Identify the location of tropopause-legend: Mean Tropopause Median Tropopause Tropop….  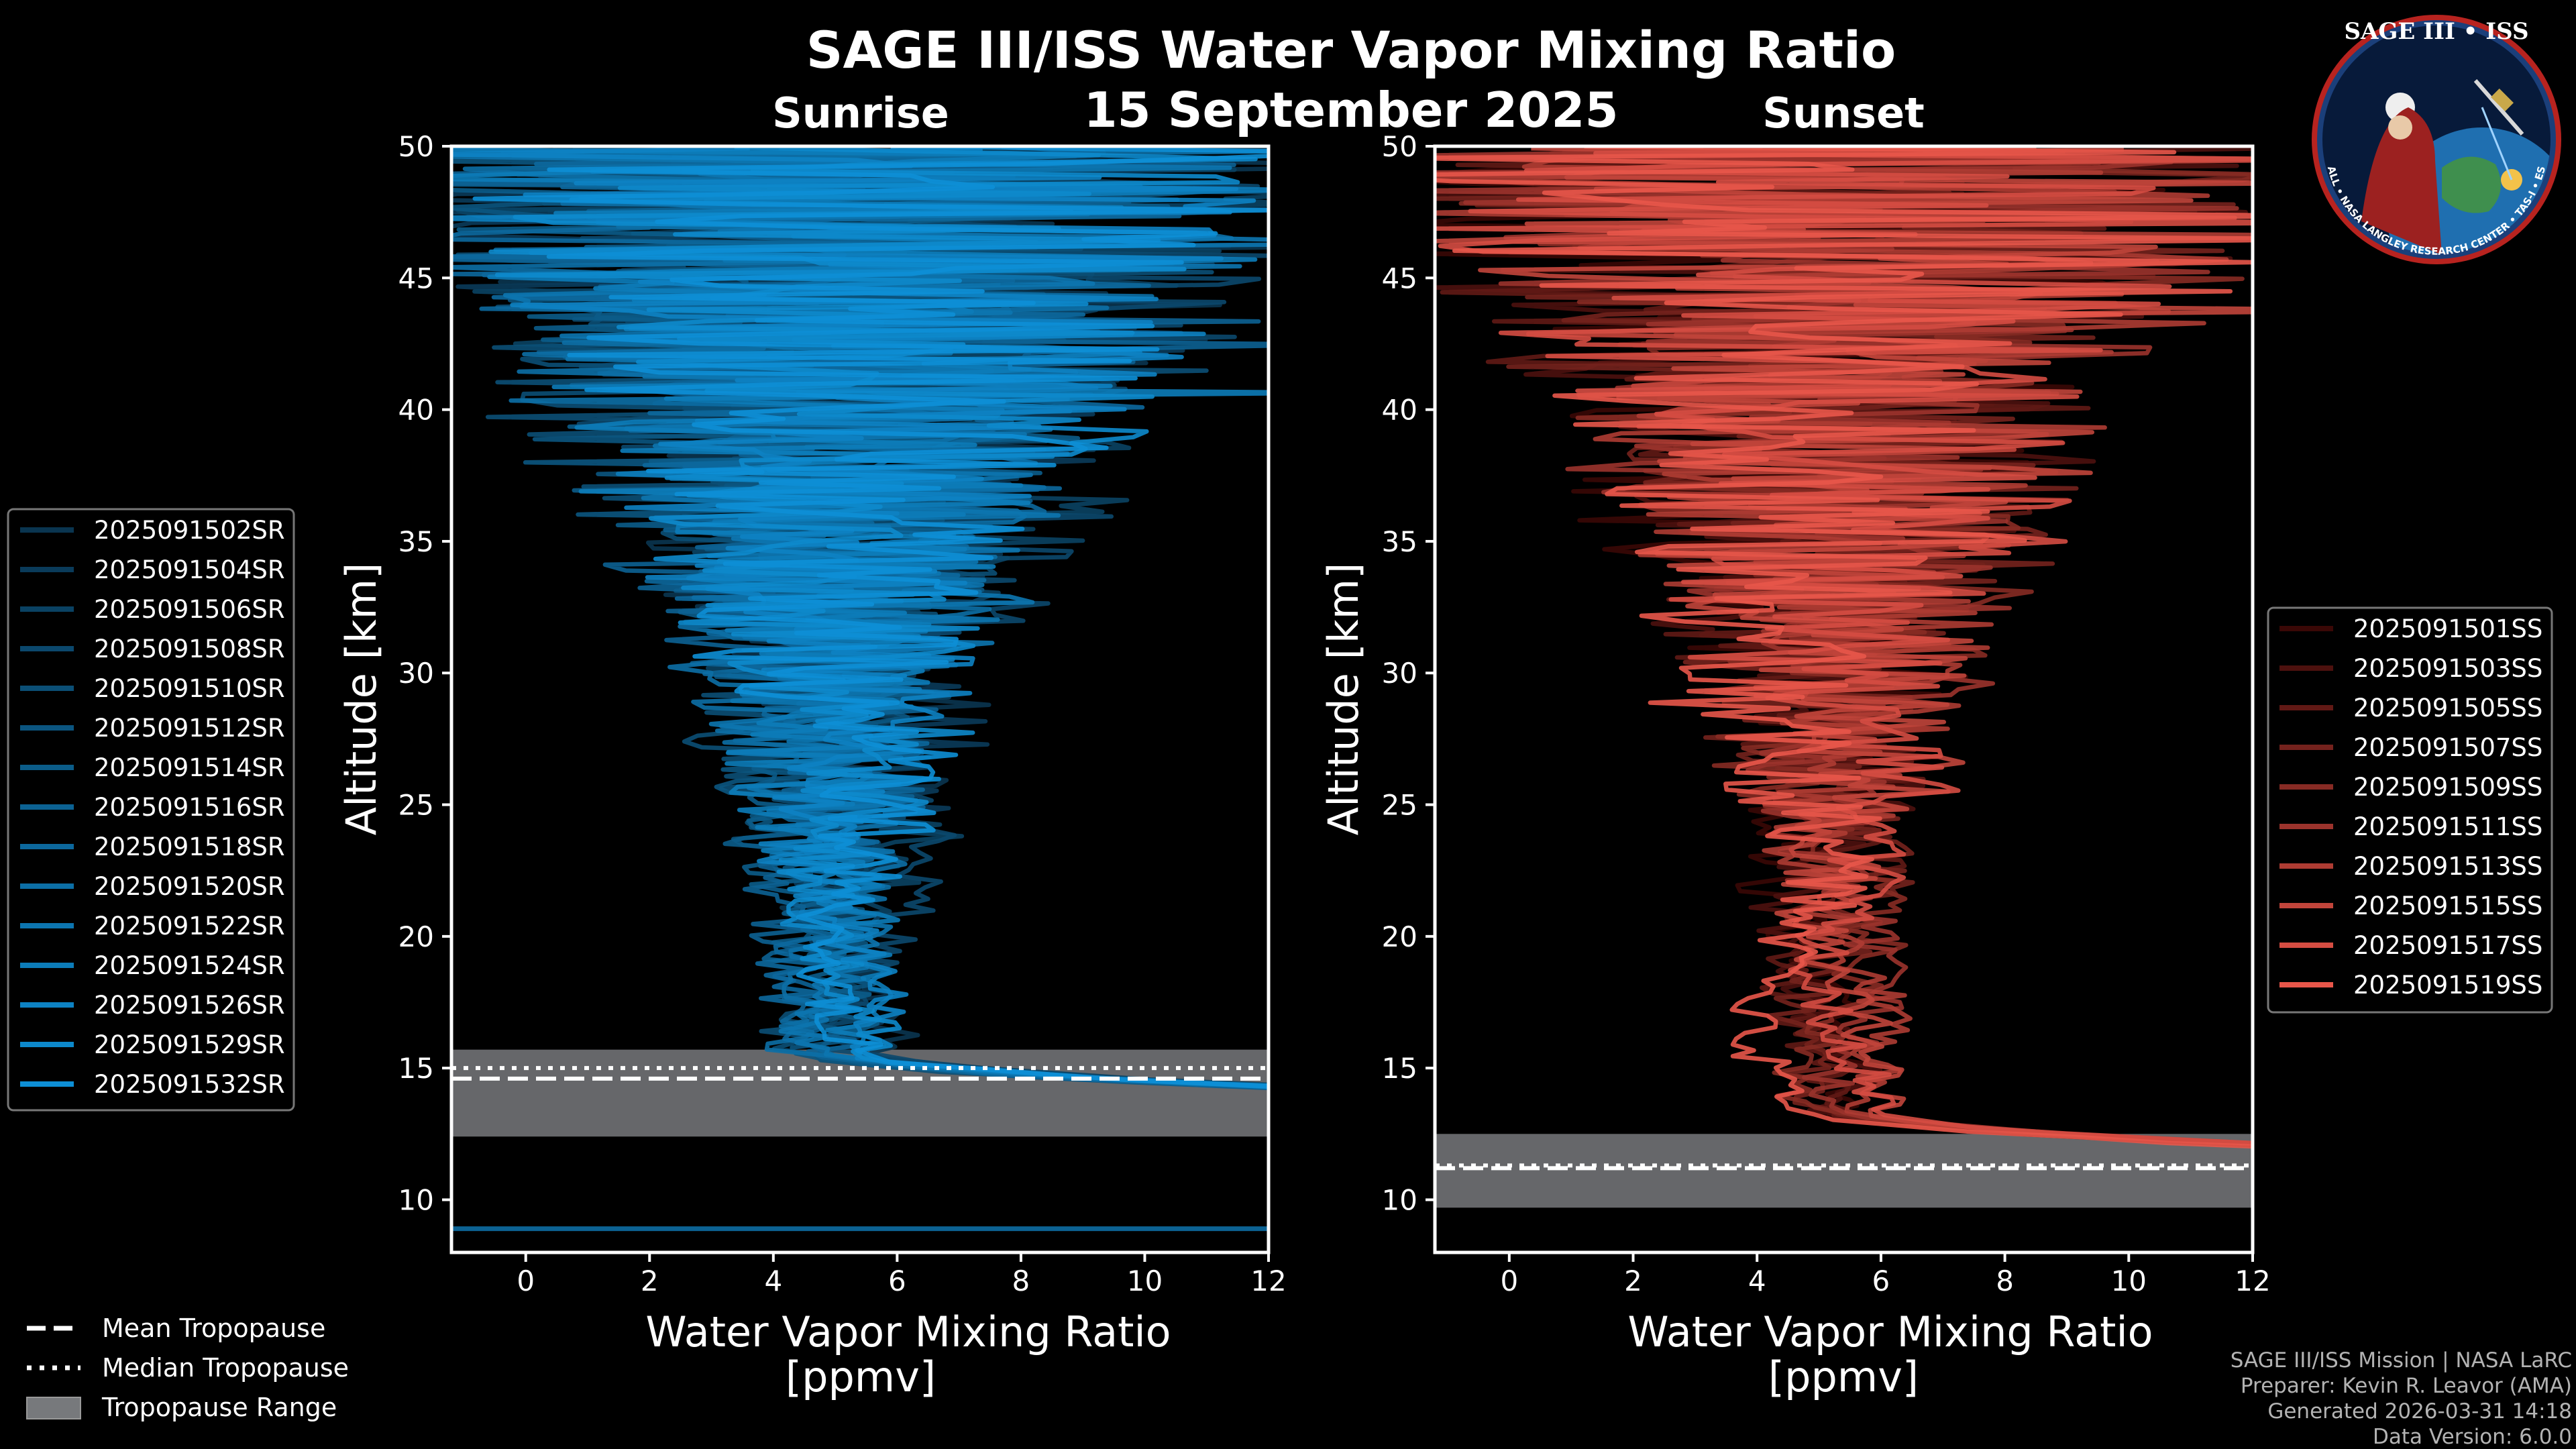
(187, 1367).